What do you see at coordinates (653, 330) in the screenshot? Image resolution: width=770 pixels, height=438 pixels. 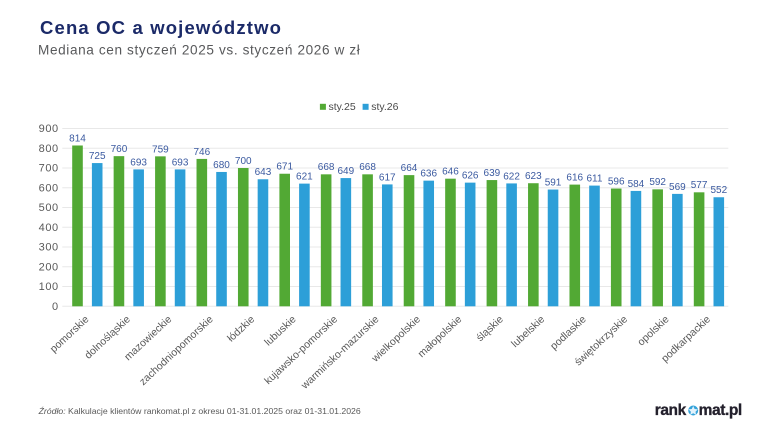 I see `svg-text: opolskie` at bounding box center [653, 330].